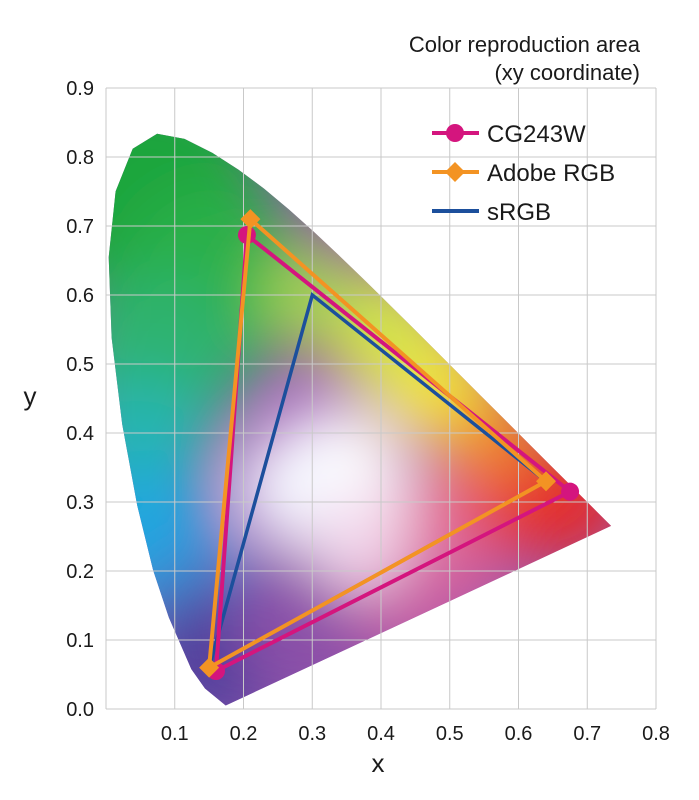 This screenshot has width=699, height=800. I want to click on legend-item-adobe-rgb: Adobe RGB, so click(523, 173).